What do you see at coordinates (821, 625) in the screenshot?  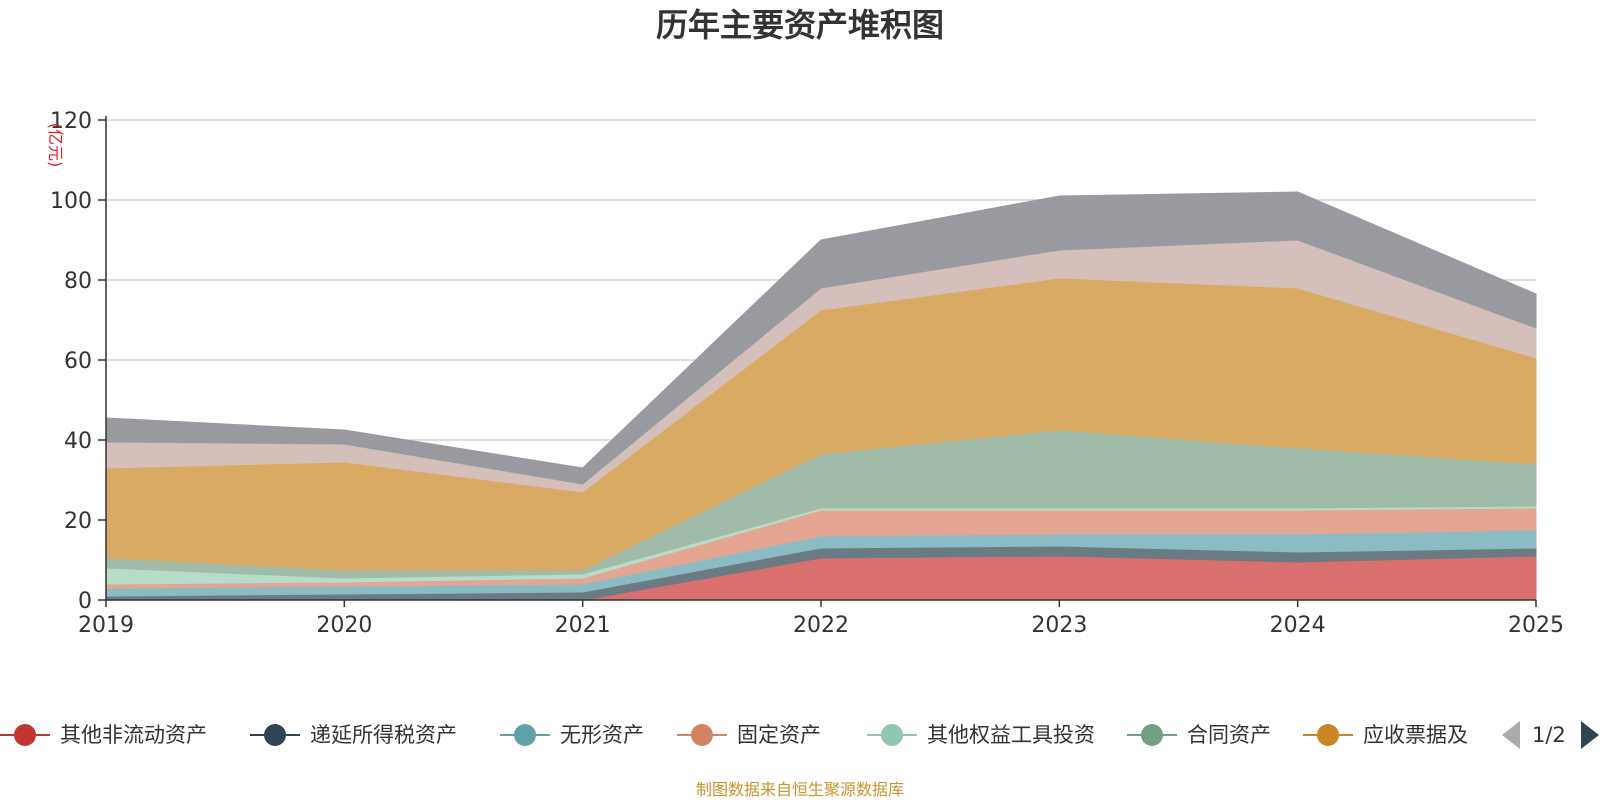 I see `x-tick-label-2022: 2022` at bounding box center [821, 625].